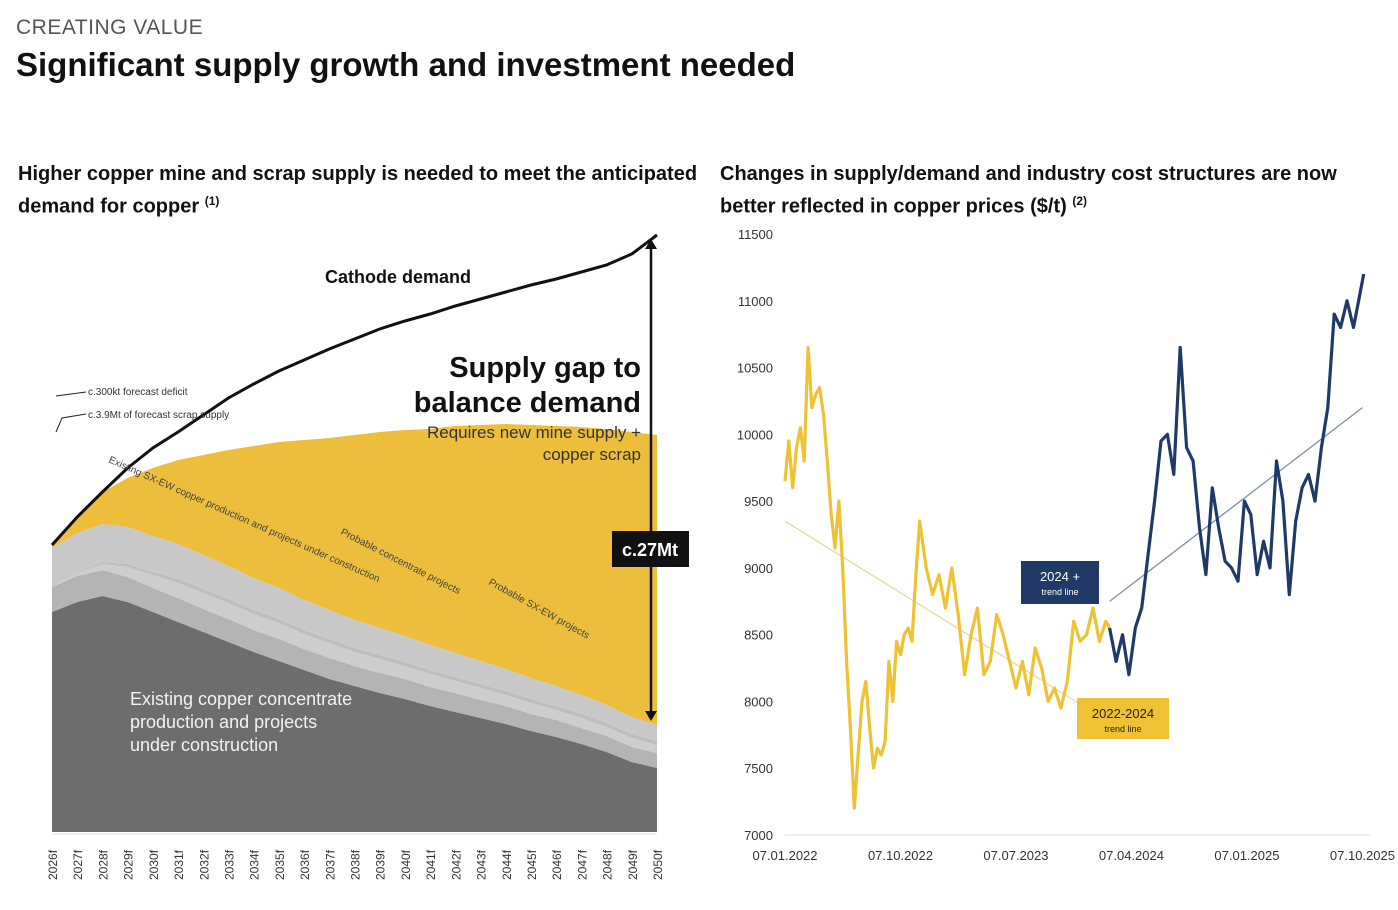  What do you see at coordinates (1362, 855) in the screenshot?
I see `right-x-tick-label: 07.10.2025` at bounding box center [1362, 855].